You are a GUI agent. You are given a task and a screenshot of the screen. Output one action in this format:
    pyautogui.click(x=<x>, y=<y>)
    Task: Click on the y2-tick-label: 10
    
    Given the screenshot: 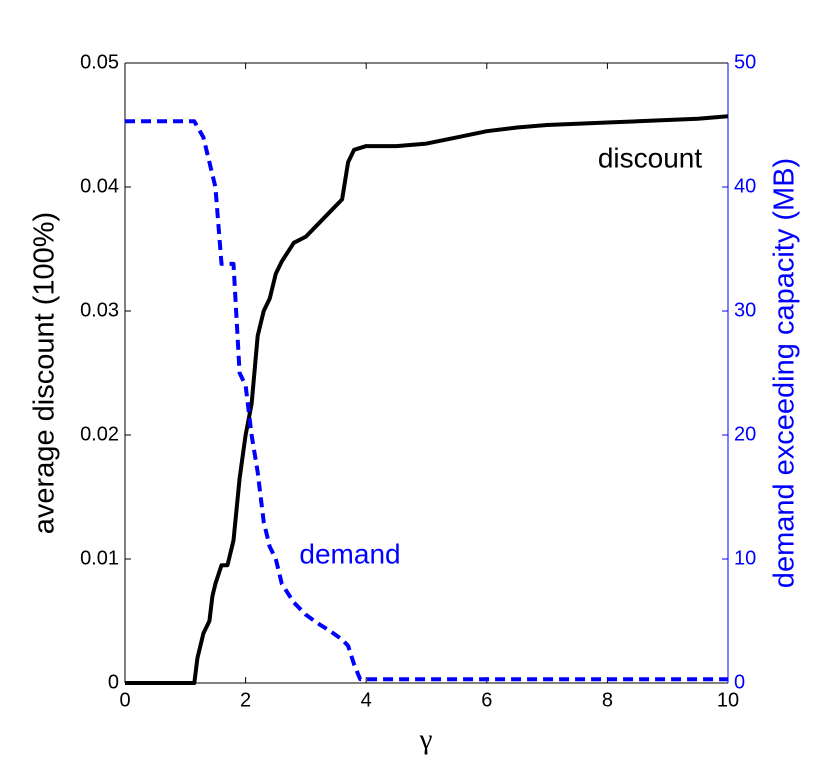 What is the action you would take?
    pyautogui.click(x=745, y=558)
    